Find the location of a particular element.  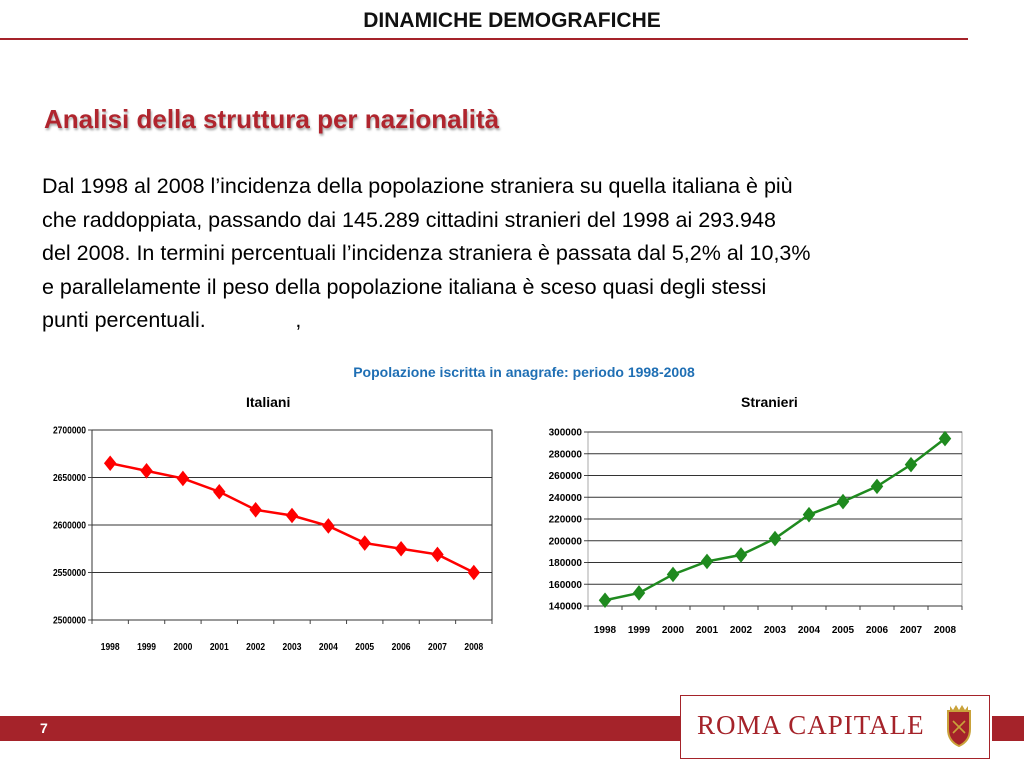

logo-box is located at coordinates (835, 727).